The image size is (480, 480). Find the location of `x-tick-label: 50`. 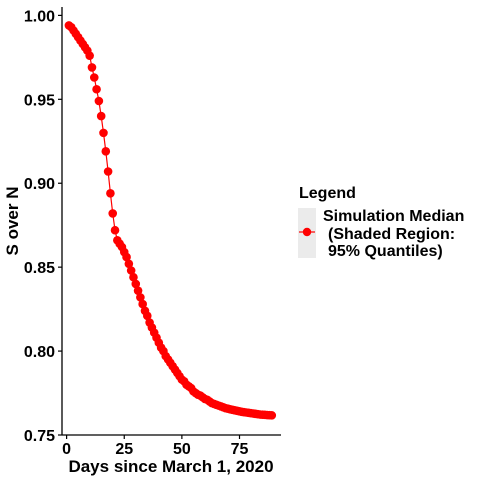

x-tick-label: 50 is located at coordinates (182, 449).